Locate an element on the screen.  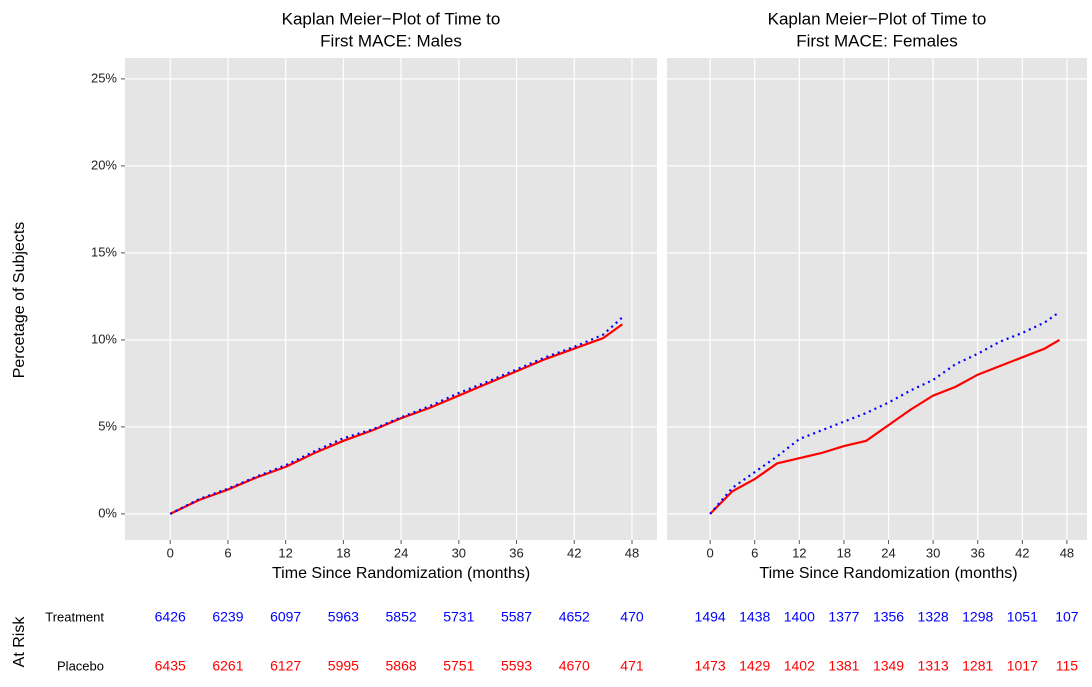
at-risk-count: 6435 is located at coordinates (170, 666).